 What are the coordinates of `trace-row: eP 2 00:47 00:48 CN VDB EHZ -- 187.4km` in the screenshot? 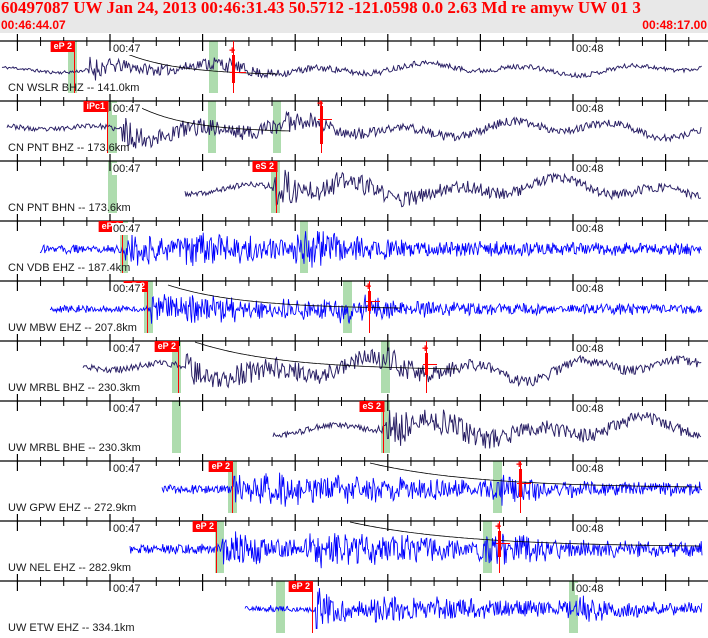 It's located at (354, 243).